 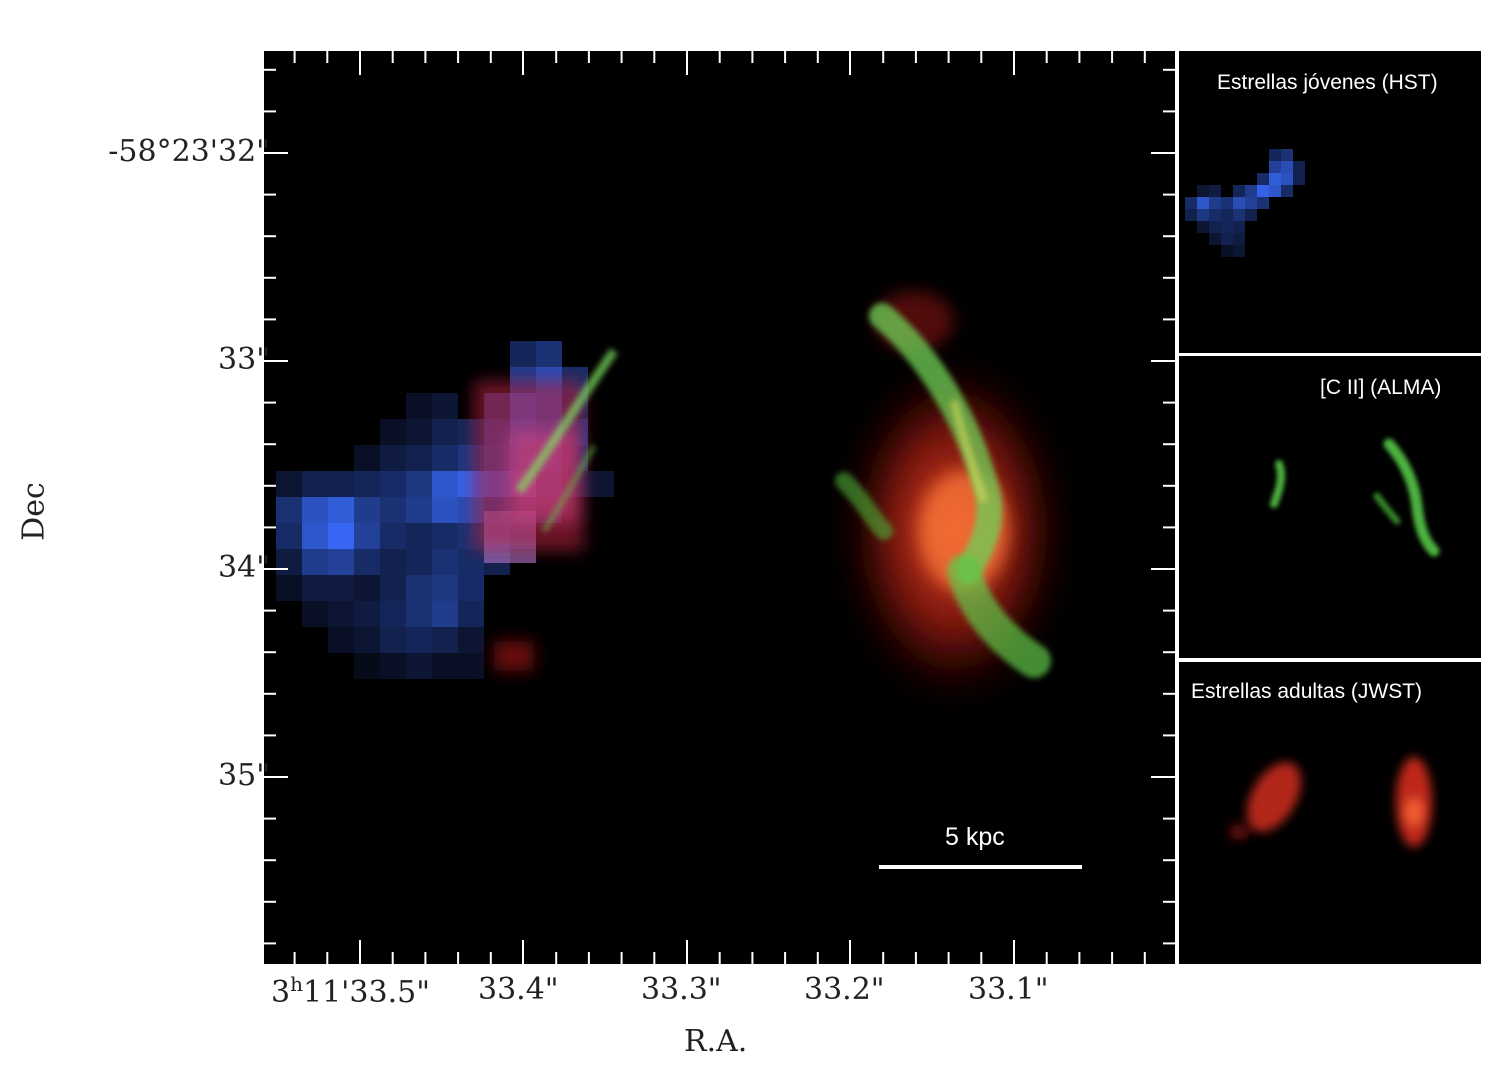 I want to click on x-tick-label: 33.1", so click(x=1008, y=989).